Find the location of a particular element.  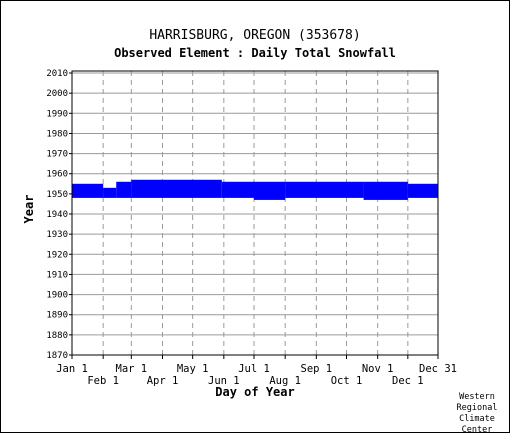

y-tick-label: 1940 is located at coordinates (57, 215).